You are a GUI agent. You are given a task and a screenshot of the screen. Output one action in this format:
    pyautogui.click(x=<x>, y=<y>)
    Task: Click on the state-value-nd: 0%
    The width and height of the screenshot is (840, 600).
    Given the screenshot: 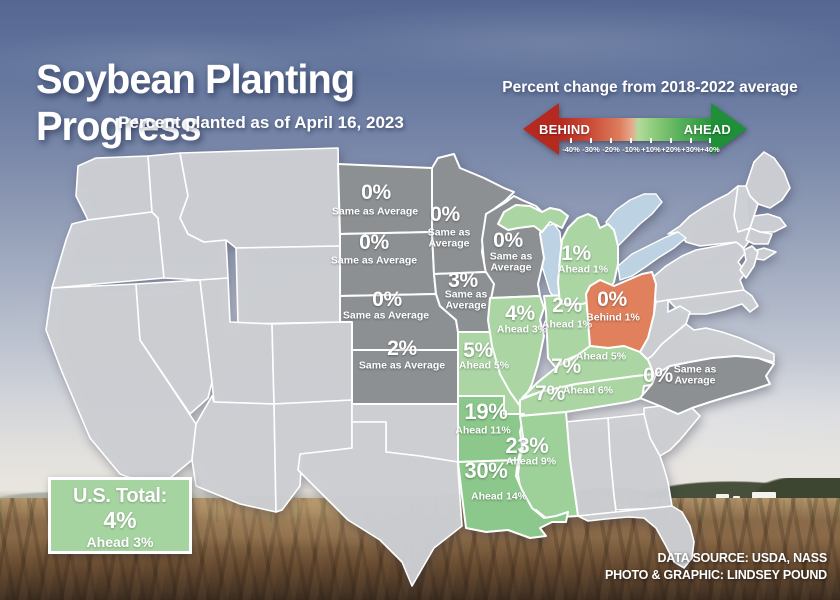 What is the action you would take?
    pyautogui.click(x=376, y=192)
    